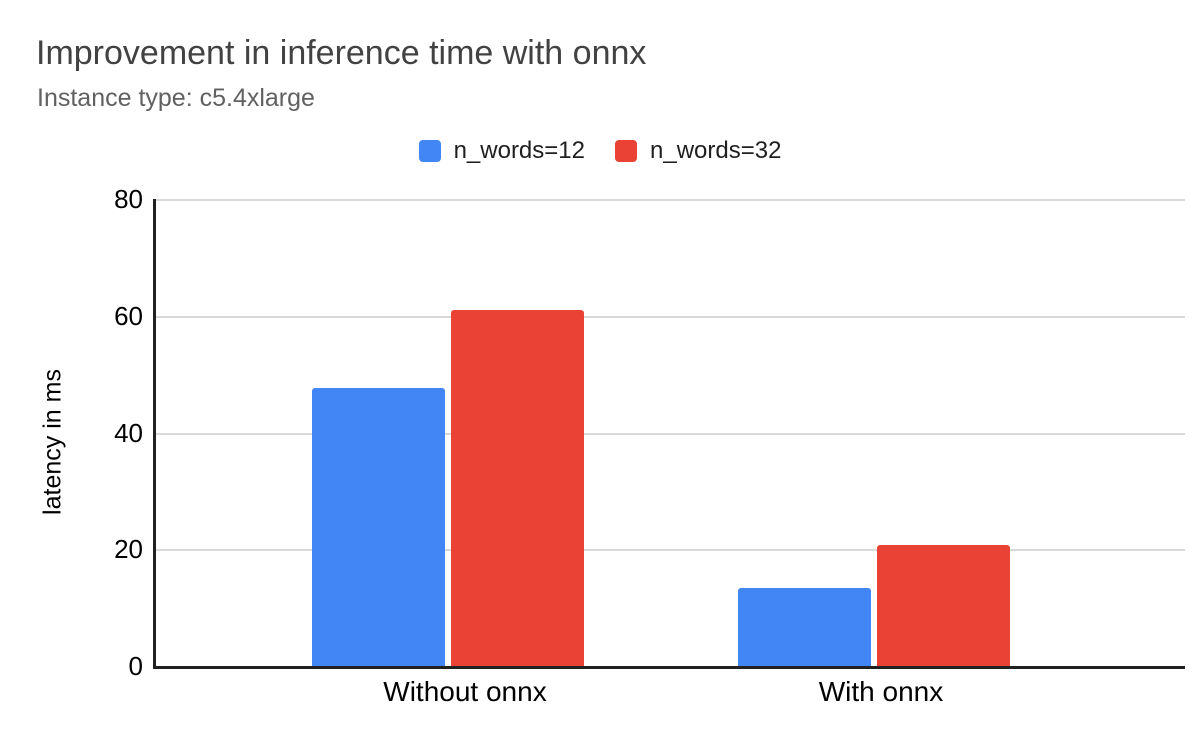 Image resolution: width=1200 pixels, height=742 pixels. I want to click on legend: n_words=12 n_words=32, so click(600, 151).